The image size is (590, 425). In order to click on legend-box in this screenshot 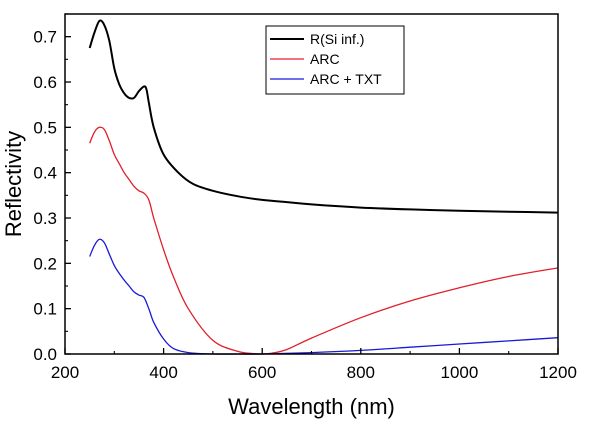, I will do `click(335, 60)`.